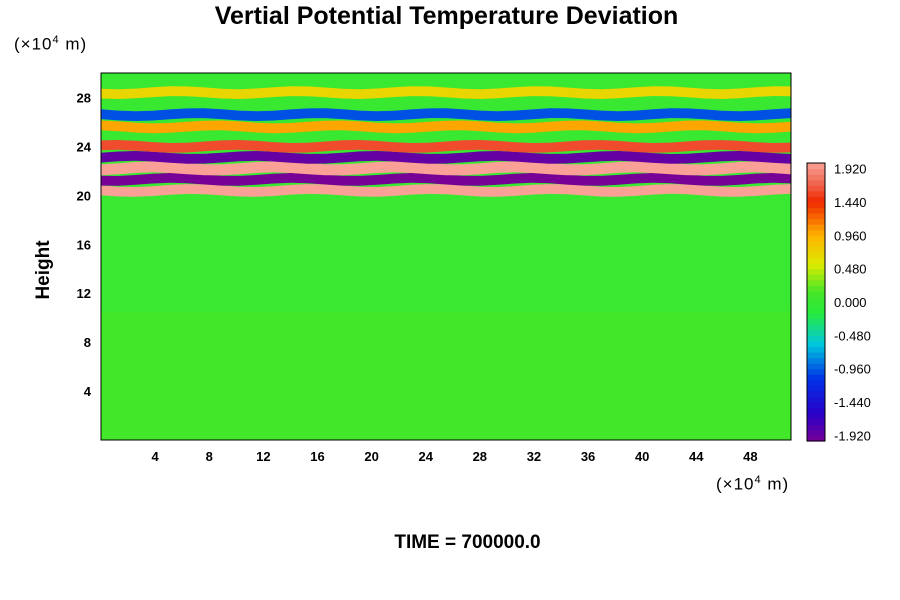 The image size is (900, 600). Describe the element at coordinates (84, 244) in the screenshot. I see `y-tick-label: 16` at that location.